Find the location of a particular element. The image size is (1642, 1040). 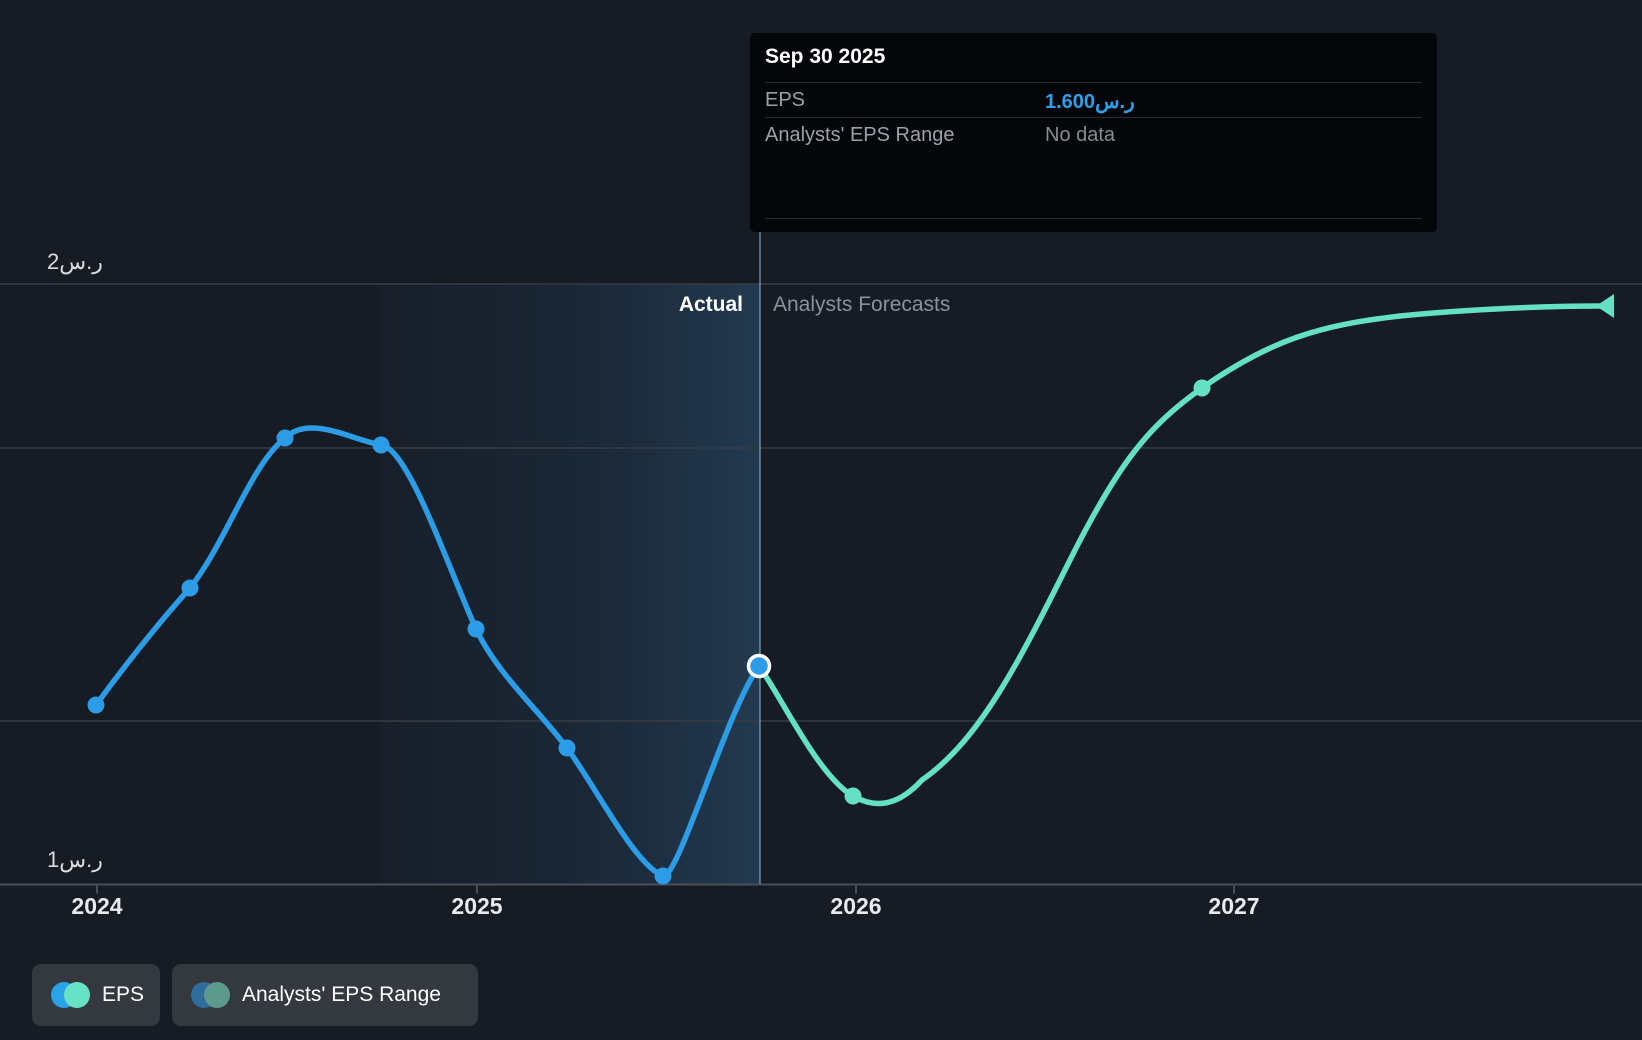

tooltip-eps-label: EPS is located at coordinates (785, 100).